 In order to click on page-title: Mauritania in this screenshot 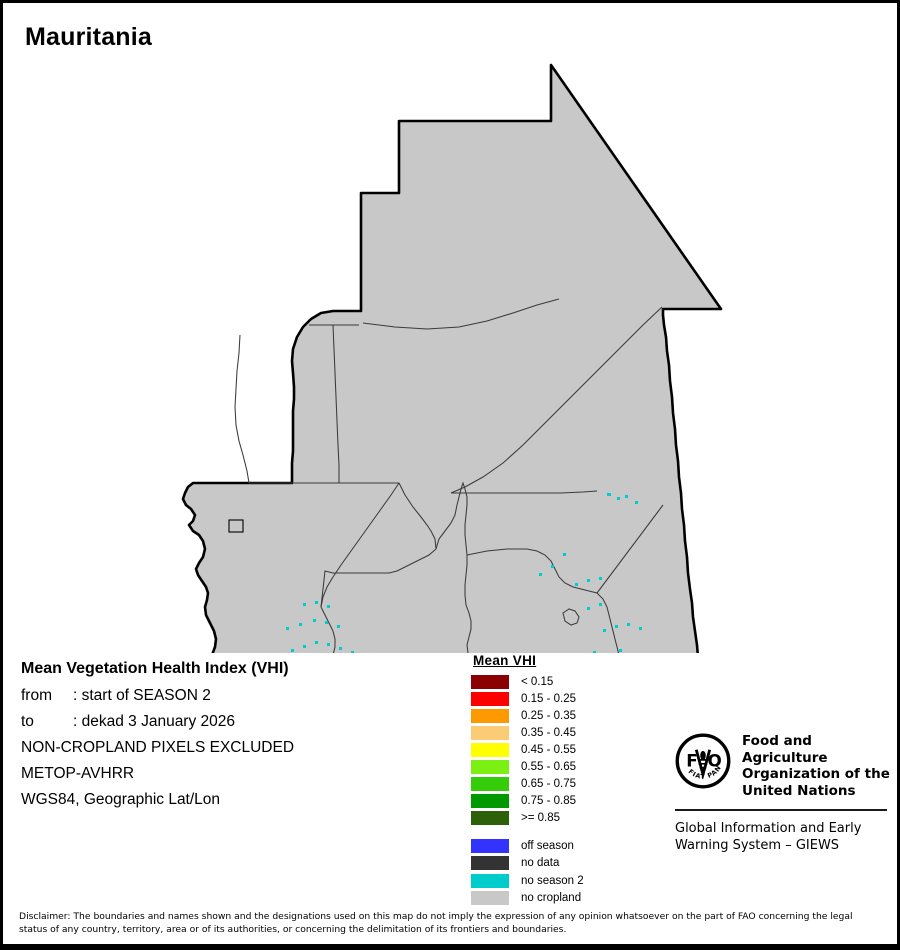, I will do `click(89, 37)`.